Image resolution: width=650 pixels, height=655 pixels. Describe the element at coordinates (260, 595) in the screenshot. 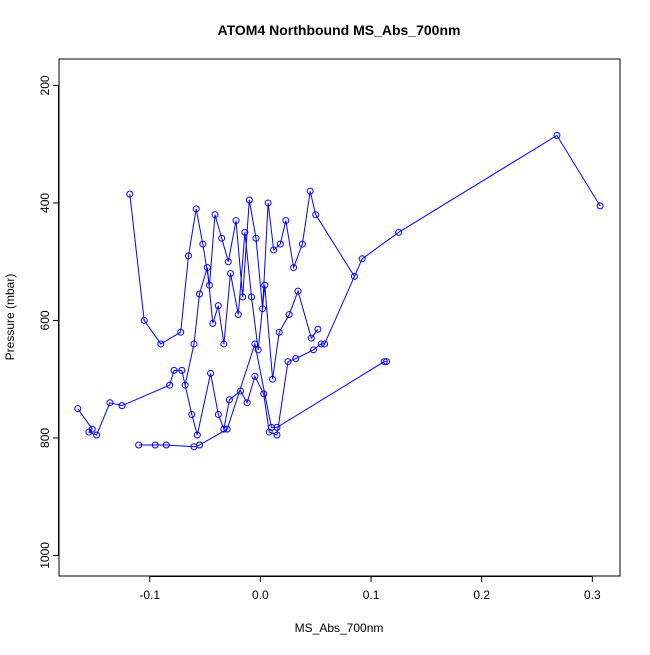

I see `x-tick-label: 0.0` at that location.